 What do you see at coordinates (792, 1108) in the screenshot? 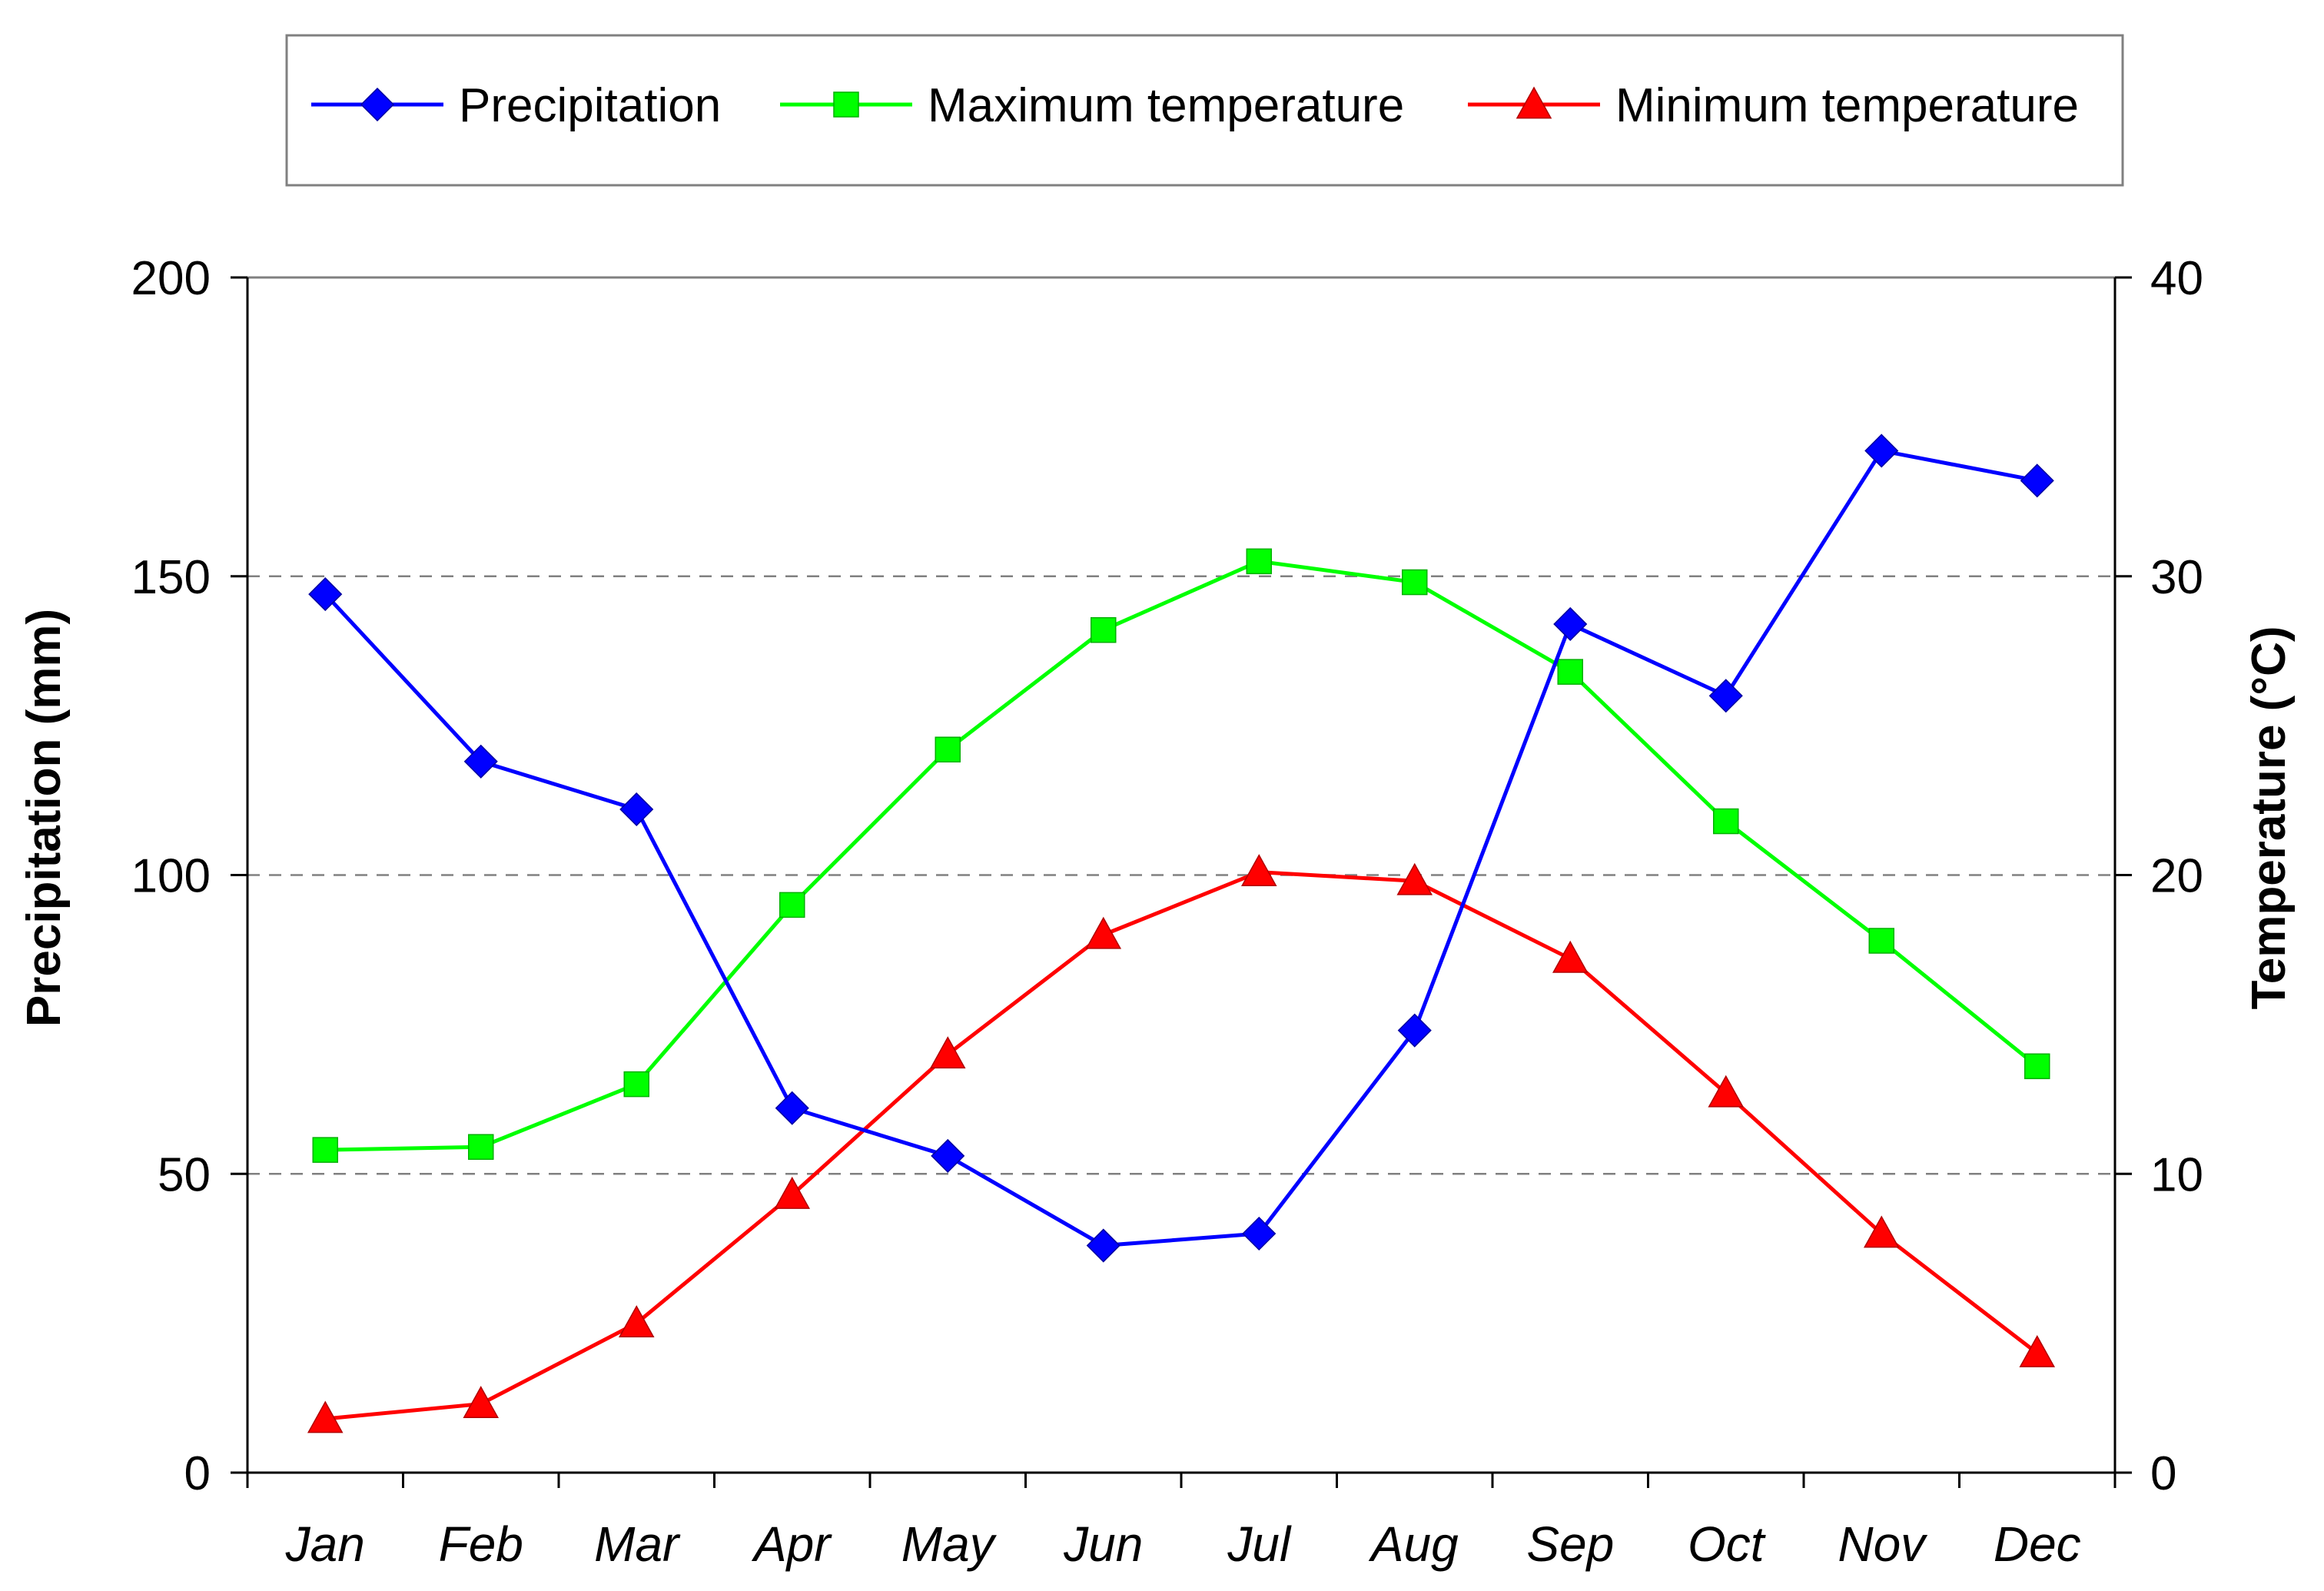
I see `point-precipitation-apr` at bounding box center [792, 1108].